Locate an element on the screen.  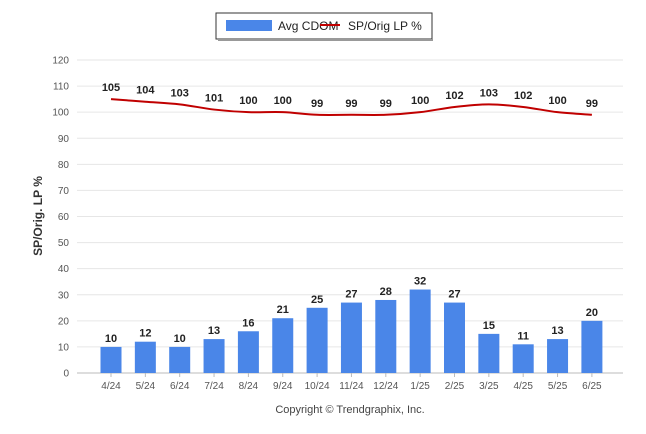
legend-swatch-avg-cdom is located at coordinates (249, 25).